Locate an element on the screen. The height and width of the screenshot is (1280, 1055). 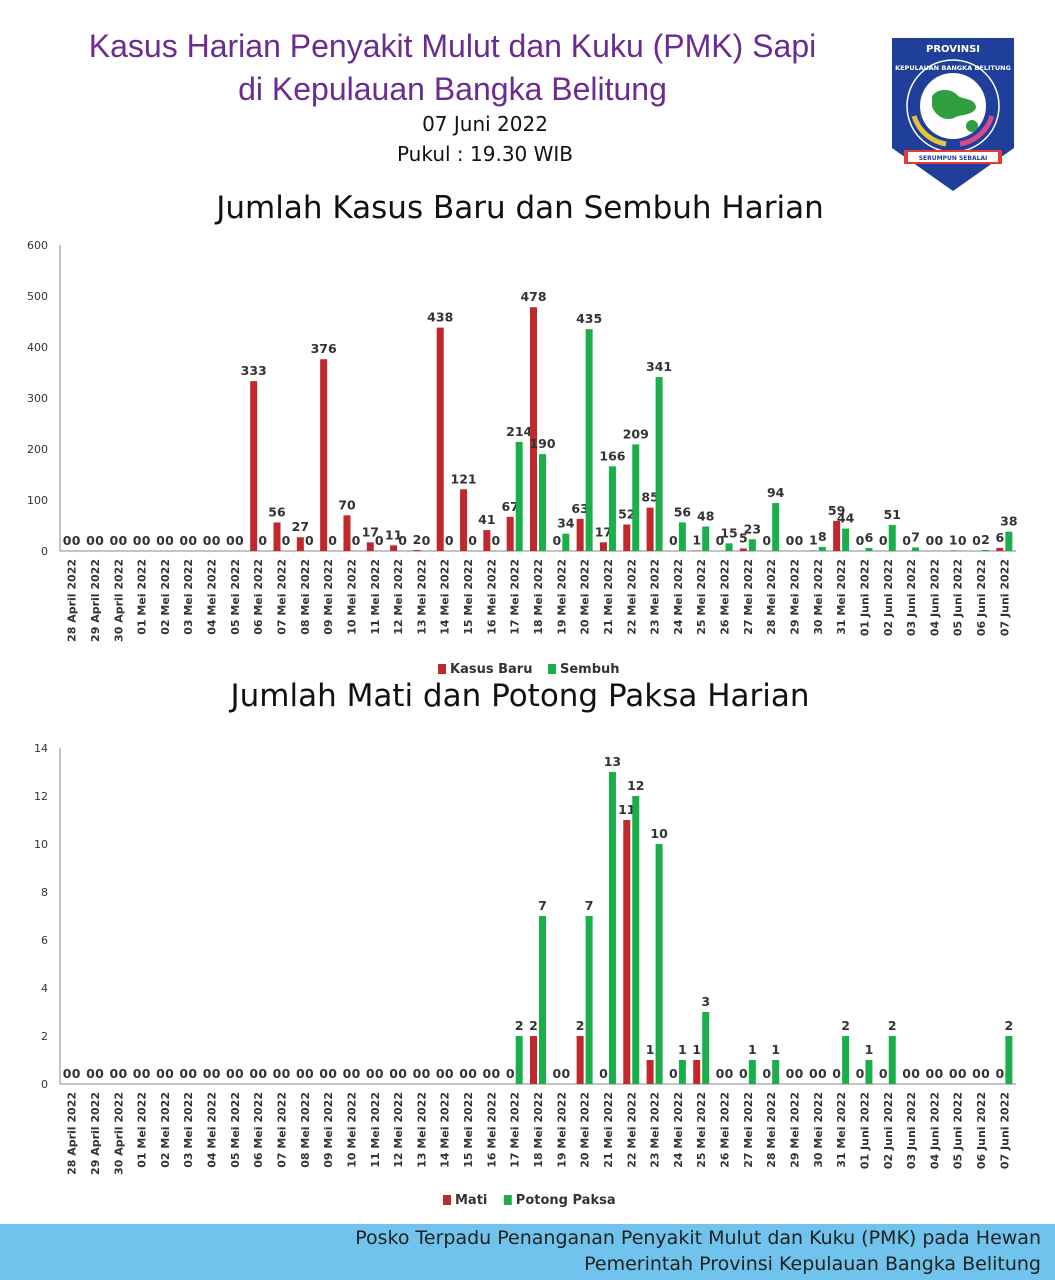
data-label: 7 is located at coordinates (915, 536).